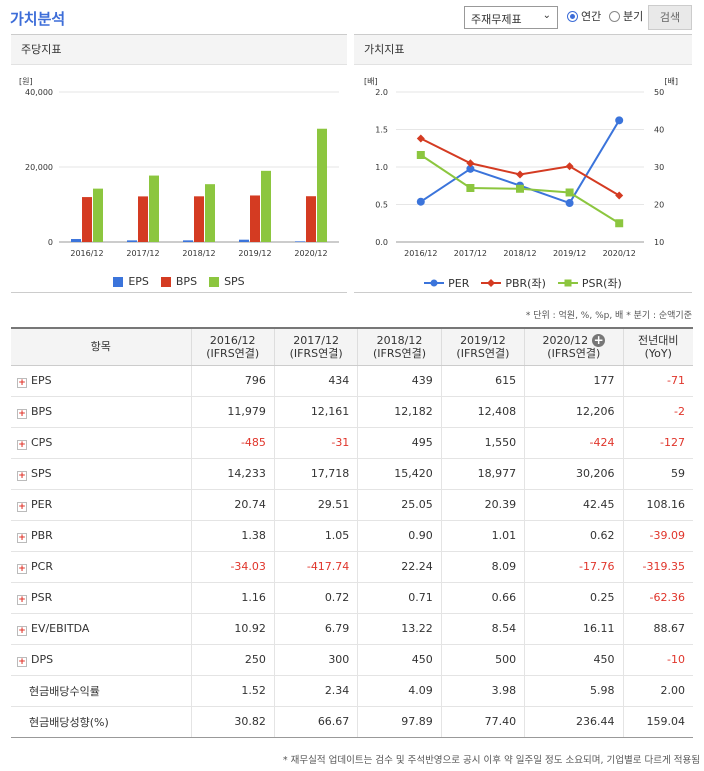 The height and width of the screenshot is (771, 704). I want to click on legend-label: PSR(좌), so click(601, 283).